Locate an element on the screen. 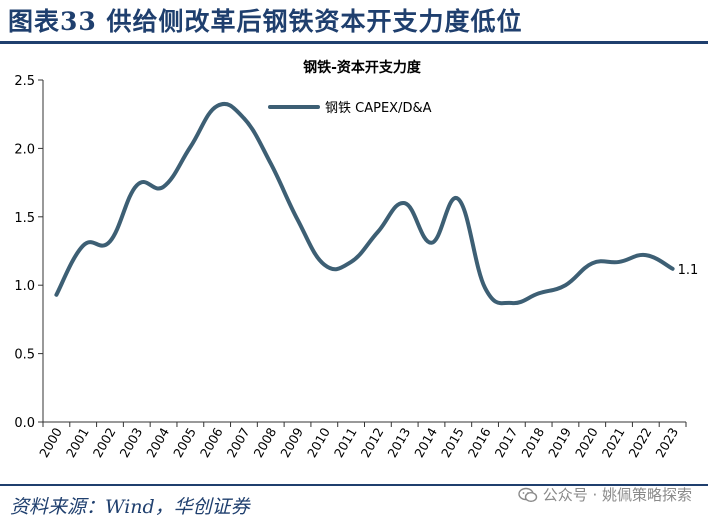  legend: 钢铁 CAPEX/D&A is located at coordinates (350, 108).